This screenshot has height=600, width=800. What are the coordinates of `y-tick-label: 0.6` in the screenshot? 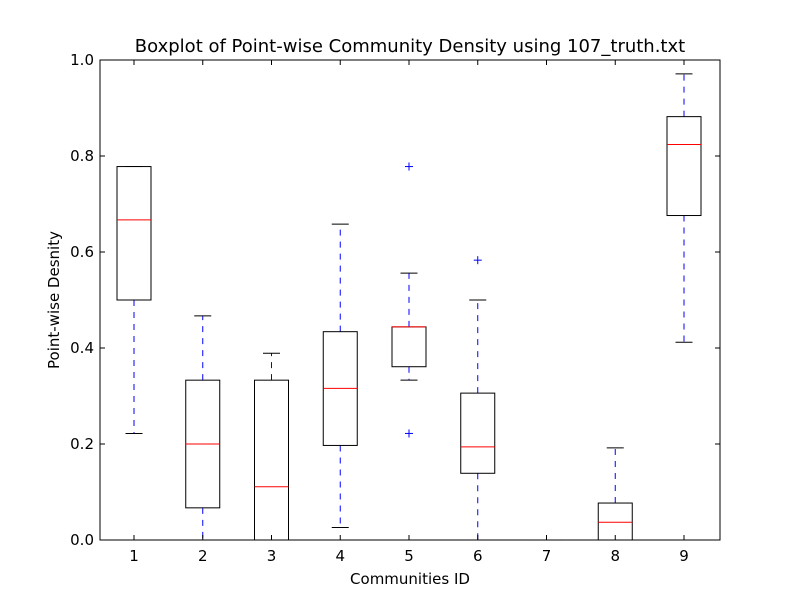 It's located at (82, 252).